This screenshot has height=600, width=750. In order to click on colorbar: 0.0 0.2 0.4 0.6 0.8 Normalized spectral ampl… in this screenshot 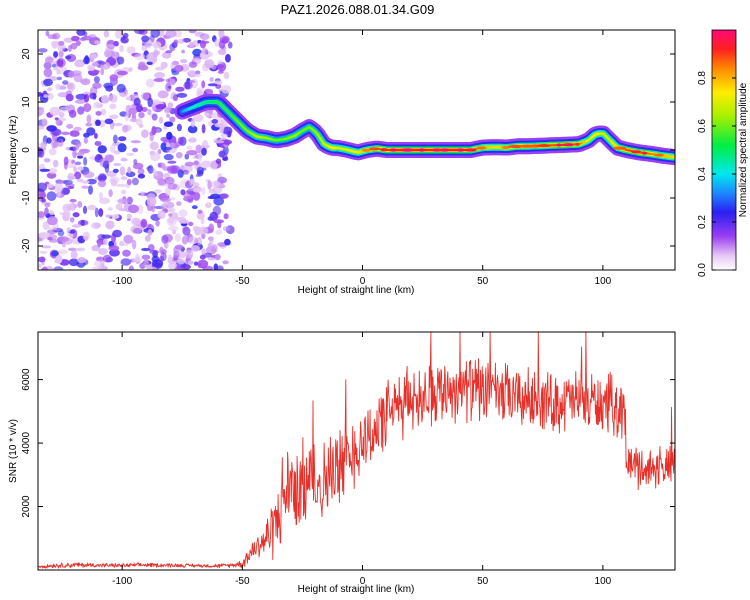, I will do `click(723, 153)`.